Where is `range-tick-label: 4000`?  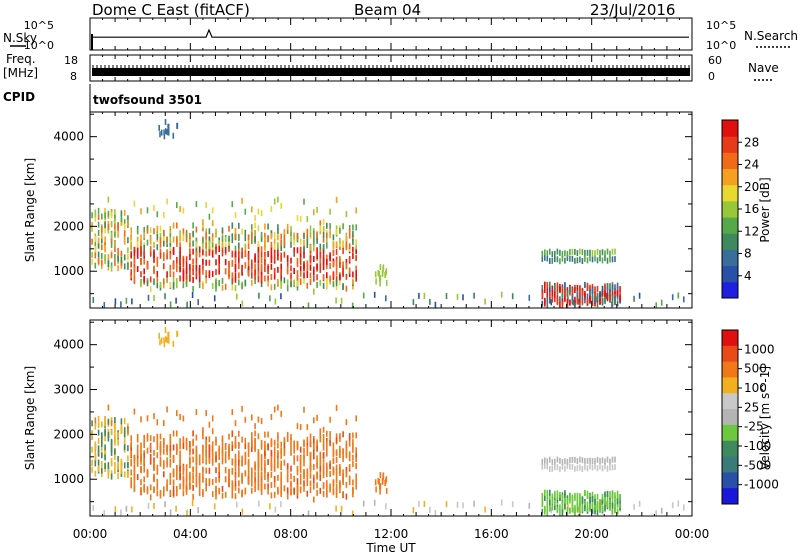 range-tick-label: 4000 is located at coordinates (68, 137).